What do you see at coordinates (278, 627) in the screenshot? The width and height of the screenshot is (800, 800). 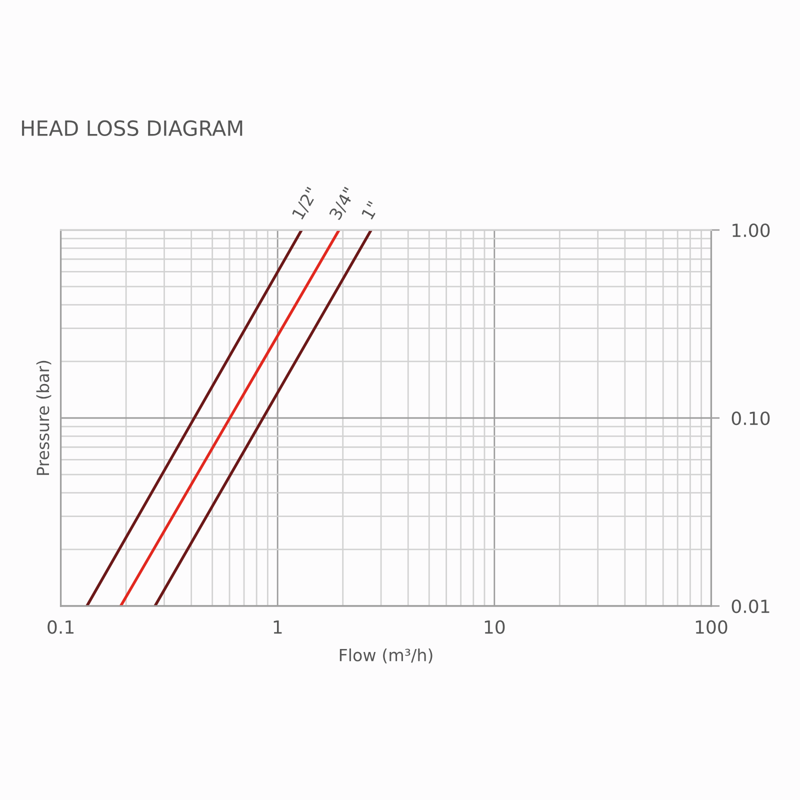 I see `x-tick-label: 1` at bounding box center [278, 627].